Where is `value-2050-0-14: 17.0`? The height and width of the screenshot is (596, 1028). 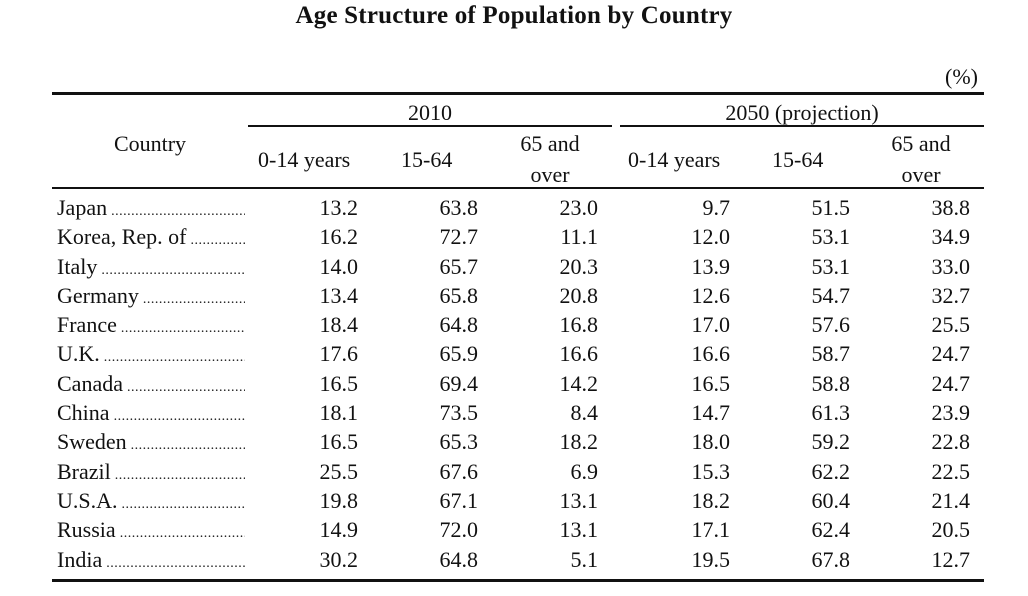
value-2050-0-14: 17.0 is located at coordinates (711, 325).